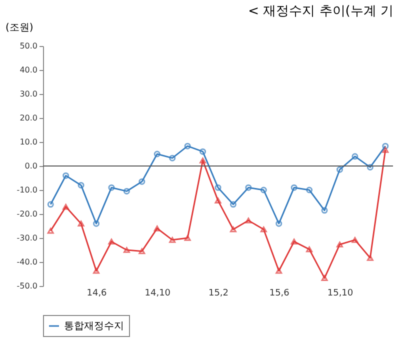 This screenshot has height=342, width=399. Describe the element at coordinates (97, 293) in the screenshot. I see `x-tick-label: 14,6` at that location.